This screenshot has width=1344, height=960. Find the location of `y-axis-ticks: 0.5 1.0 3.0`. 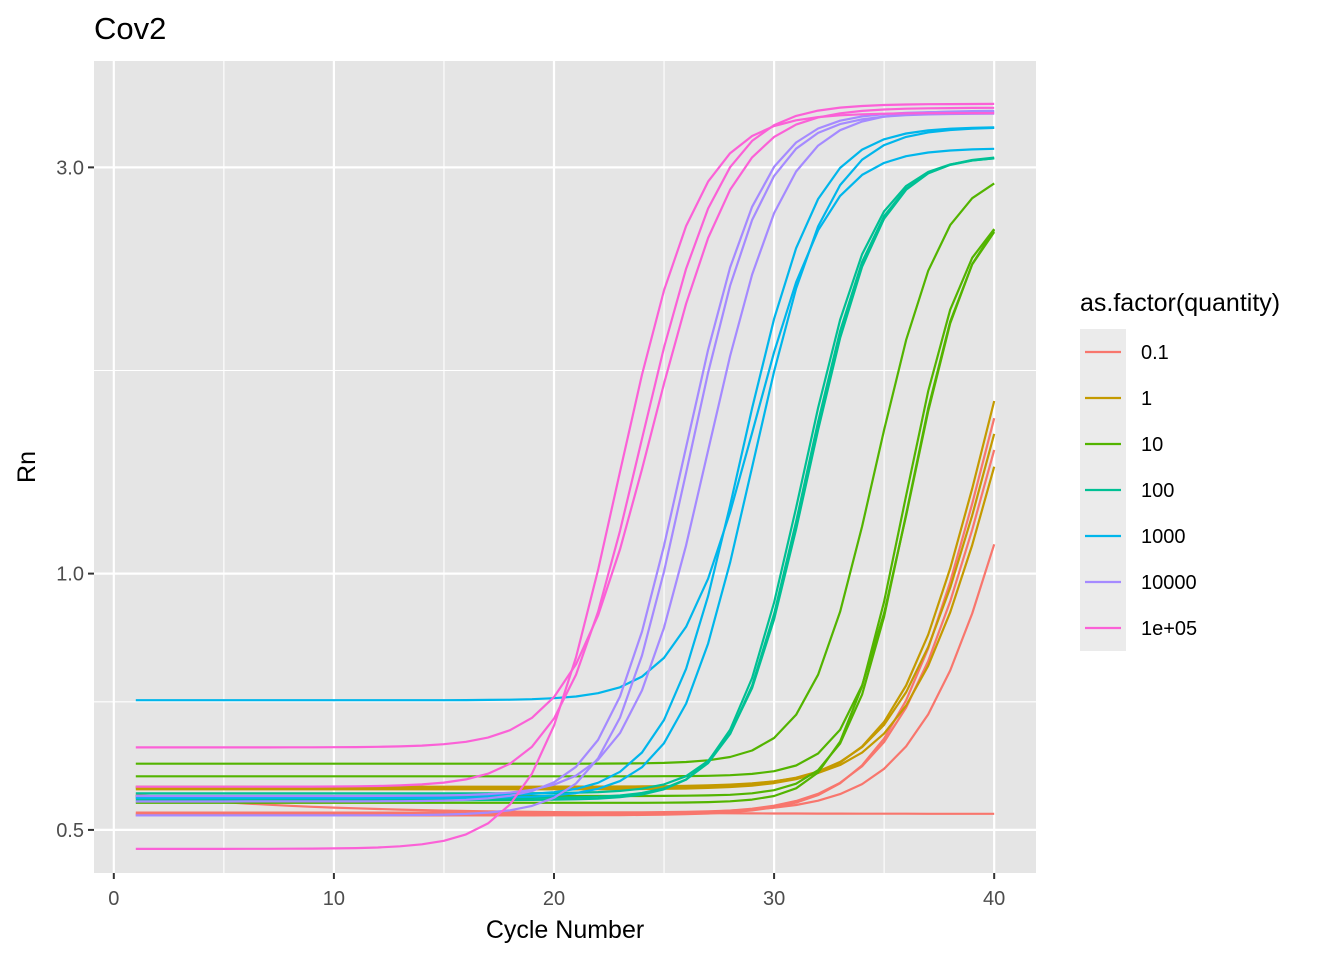

y-axis-ticks: 0.5 1.0 3.0 is located at coordinates (75, 499).